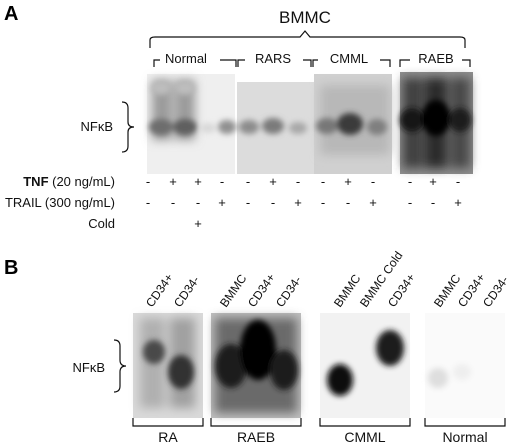 Image resolution: width=520 pixels, height=447 pixels. What do you see at coordinates (248, 202) in the screenshot?
I see `mark-row1-lane4: -` at bounding box center [248, 202].